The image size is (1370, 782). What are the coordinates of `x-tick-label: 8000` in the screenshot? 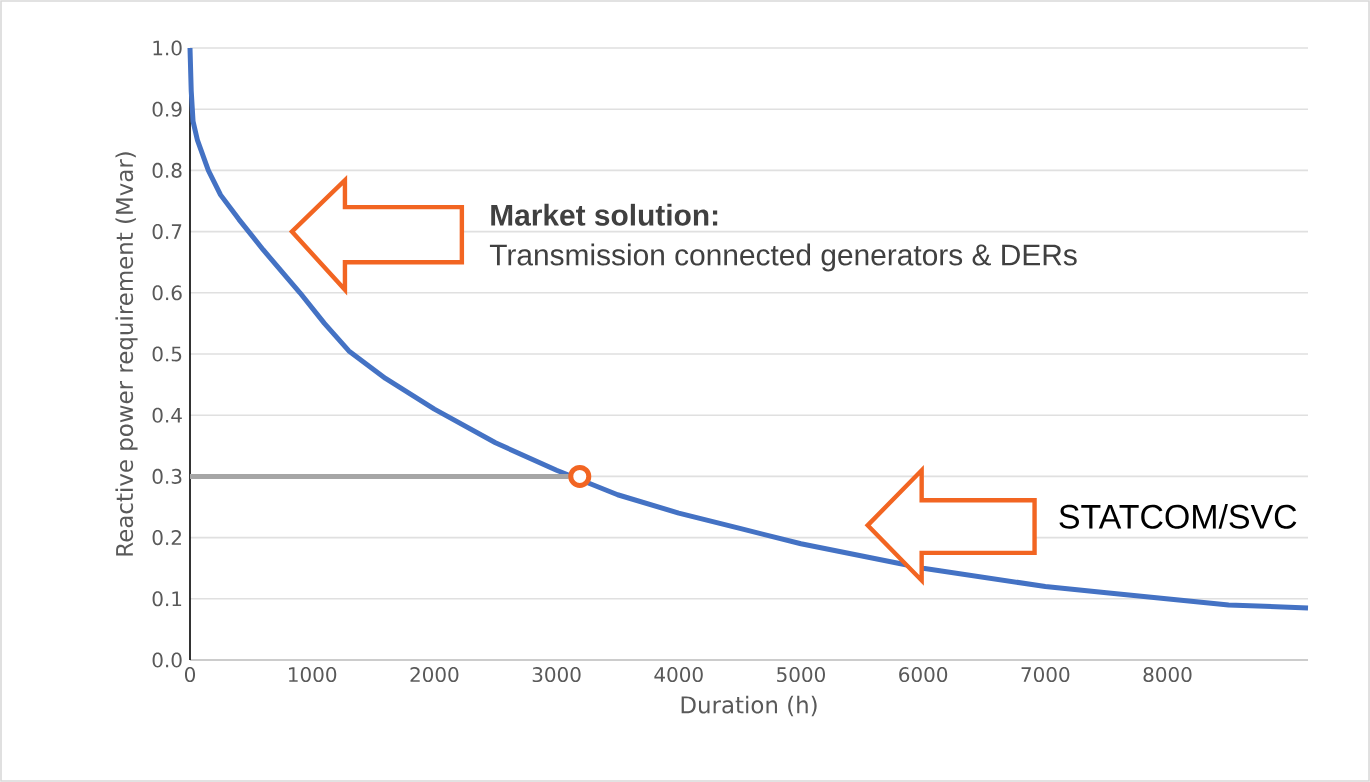 It's located at (1167, 675).